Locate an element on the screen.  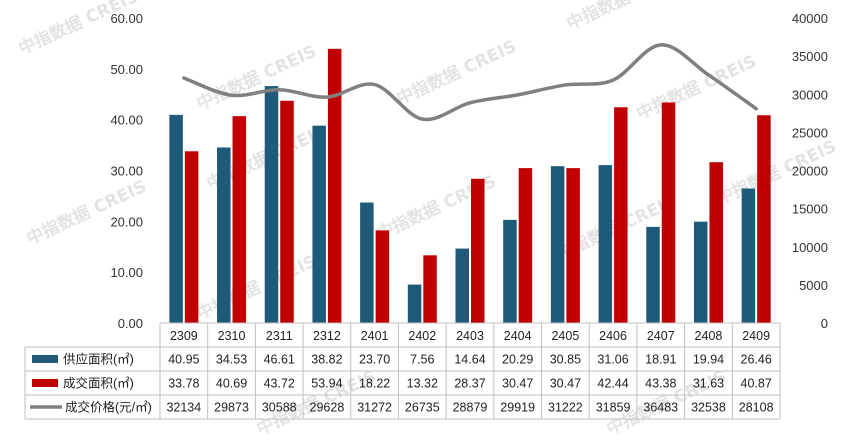
table-cell-2-2309: 32134 is located at coordinates (183, 408).